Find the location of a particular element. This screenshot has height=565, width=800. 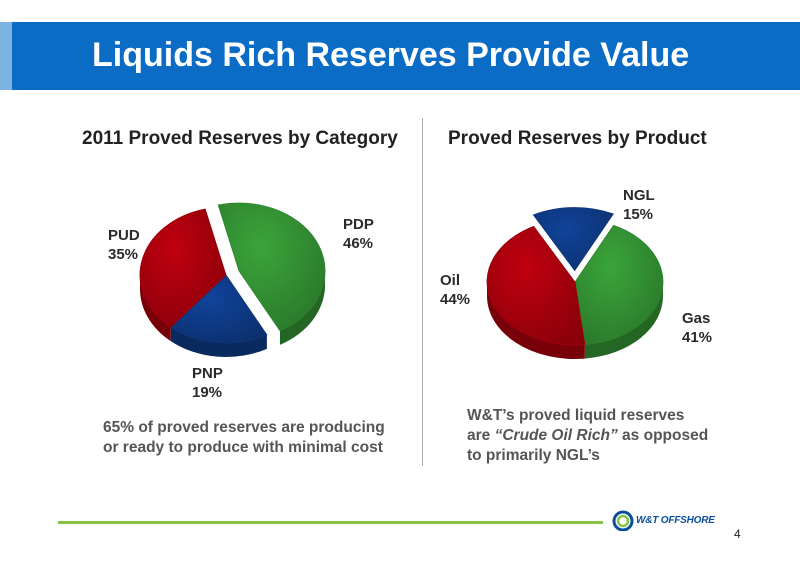

slice-label-oil: Oil 44% is located at coordinates (455, 290).